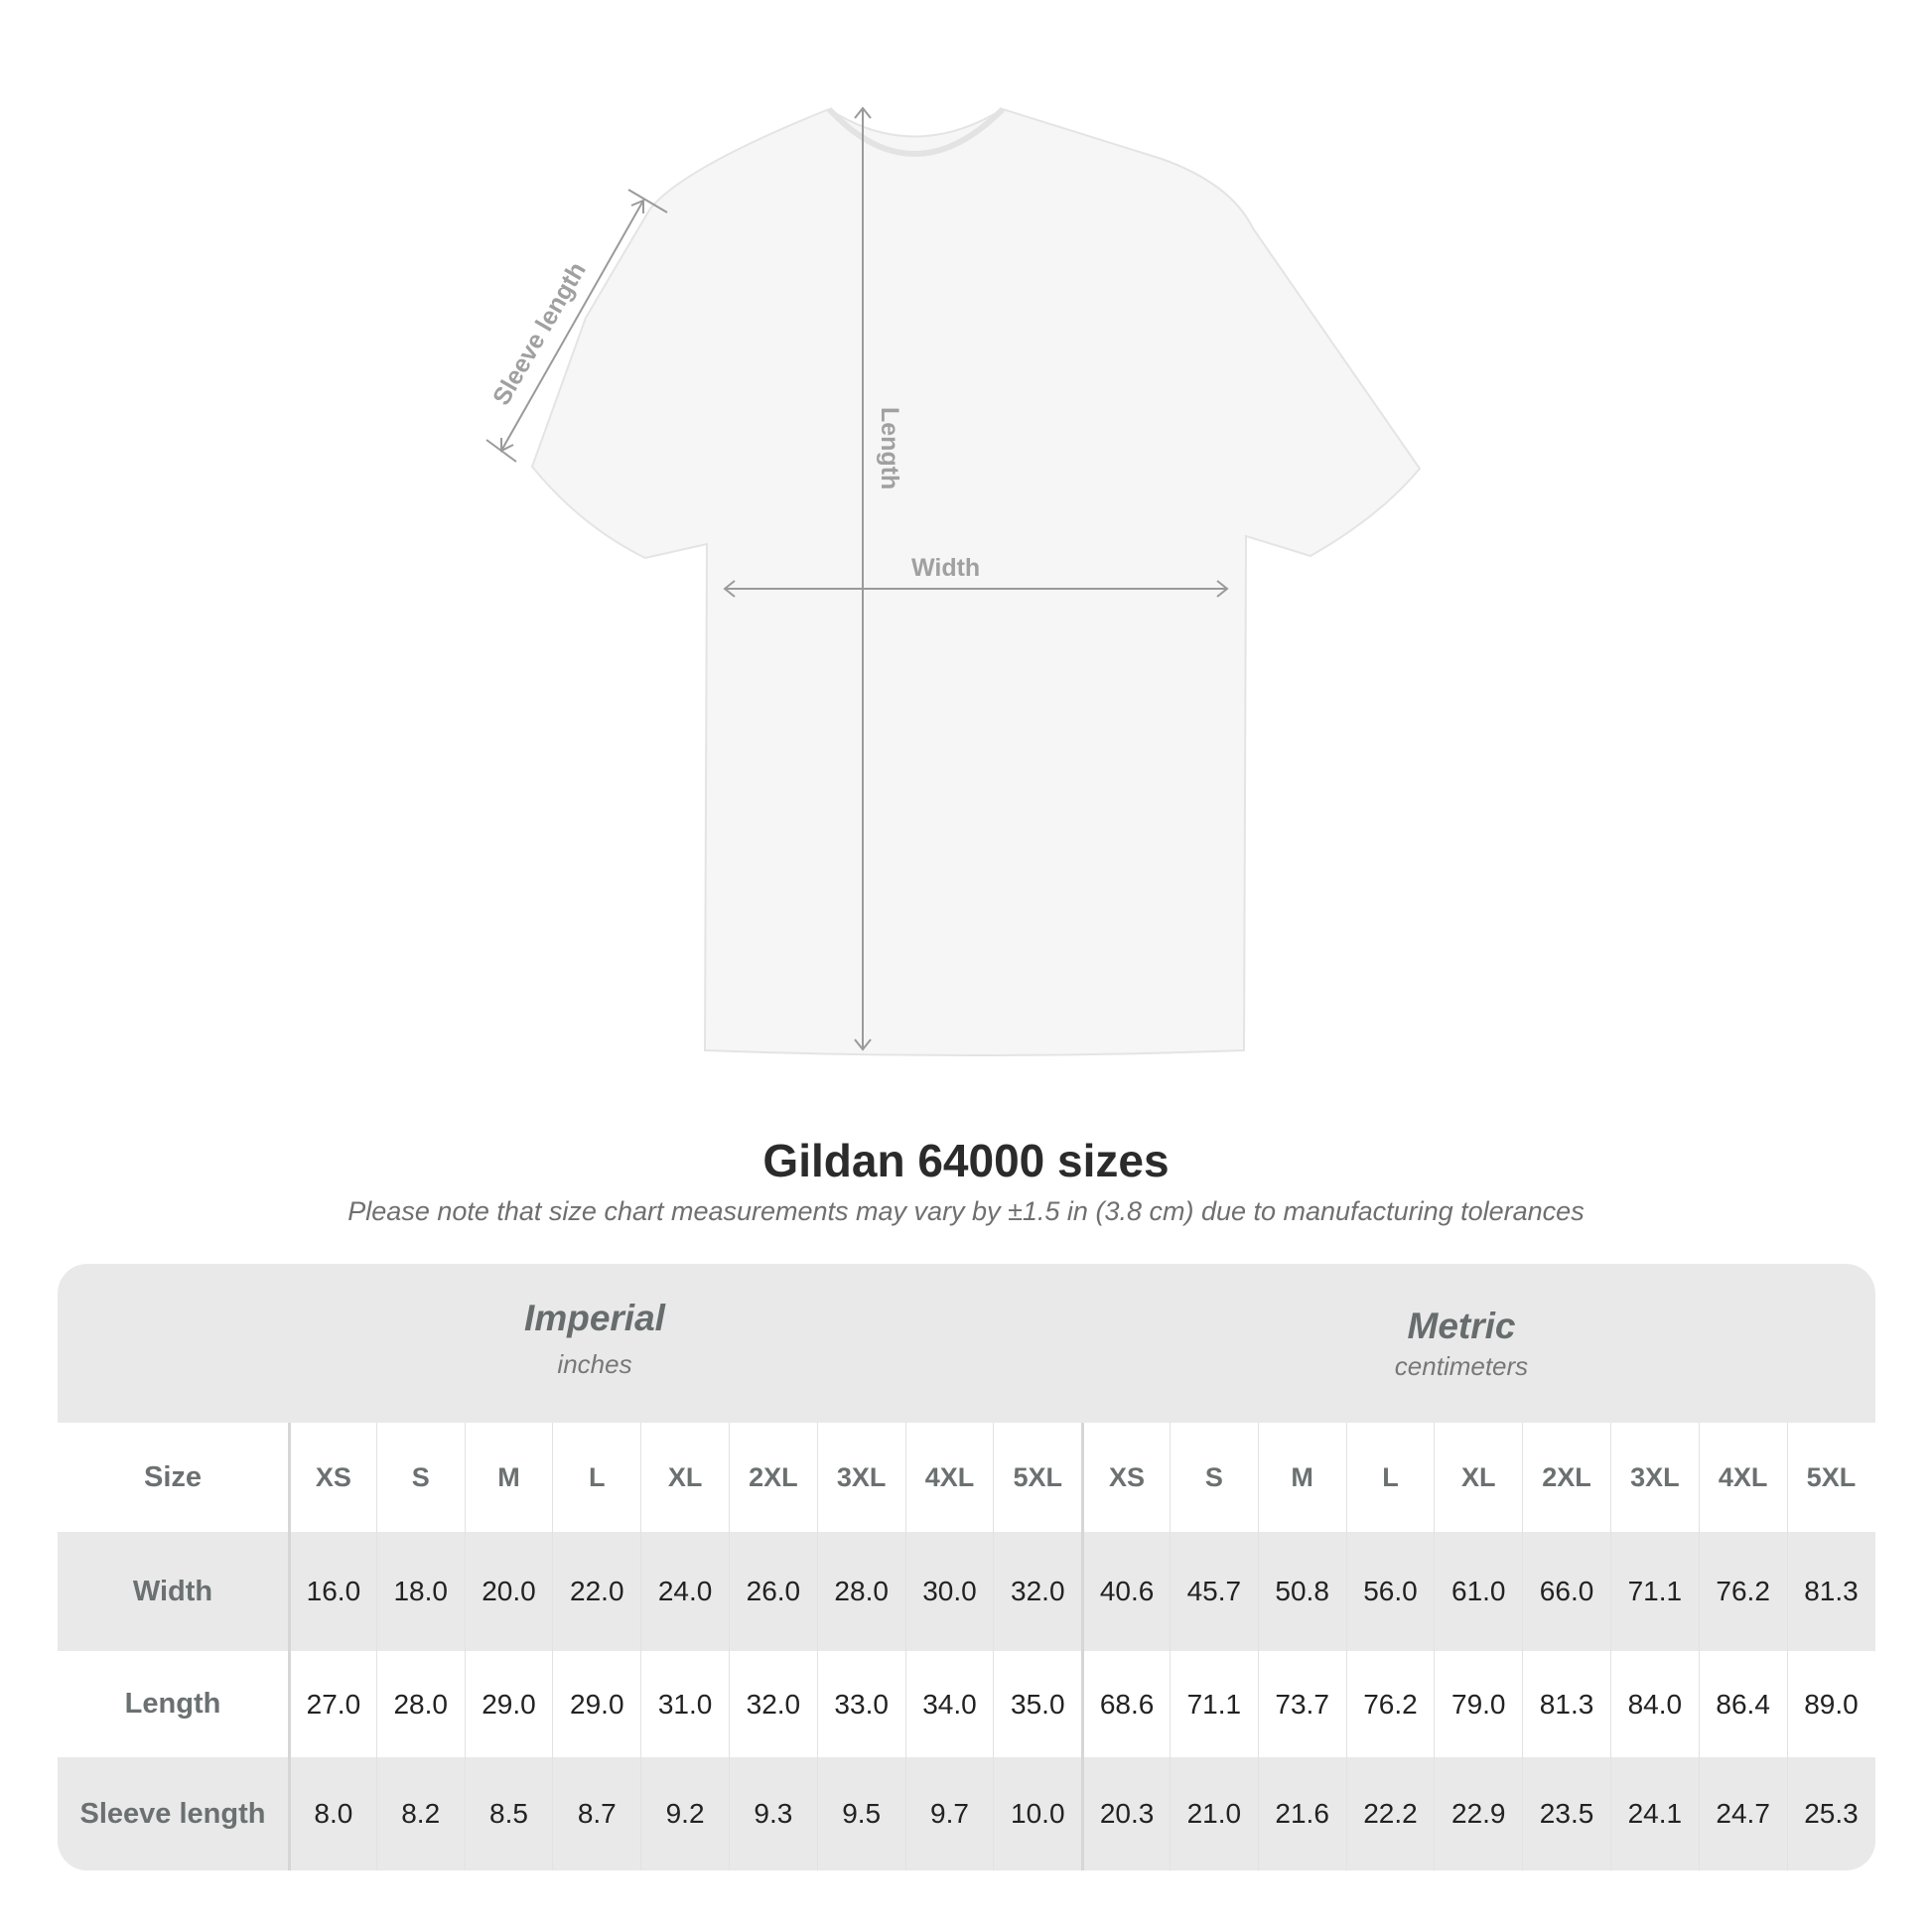  I want to click on metric-header: Metric centimeters, so click(1462, 1344).